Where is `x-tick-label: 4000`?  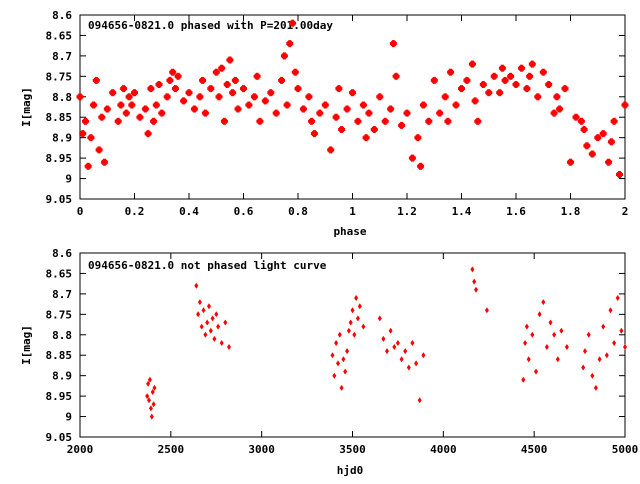 x-tick-label: 4000 is located at coordinates (443, 449).